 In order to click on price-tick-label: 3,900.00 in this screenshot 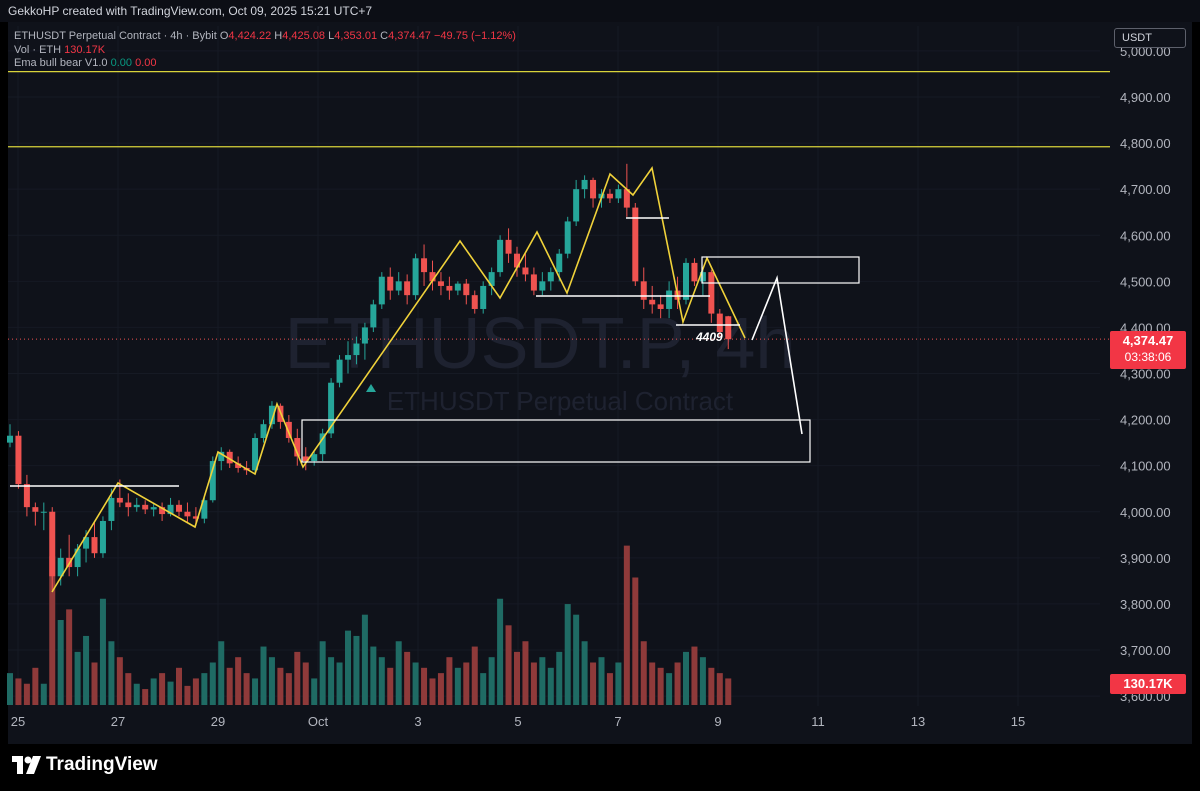, I will do `click(1145, 558)`.